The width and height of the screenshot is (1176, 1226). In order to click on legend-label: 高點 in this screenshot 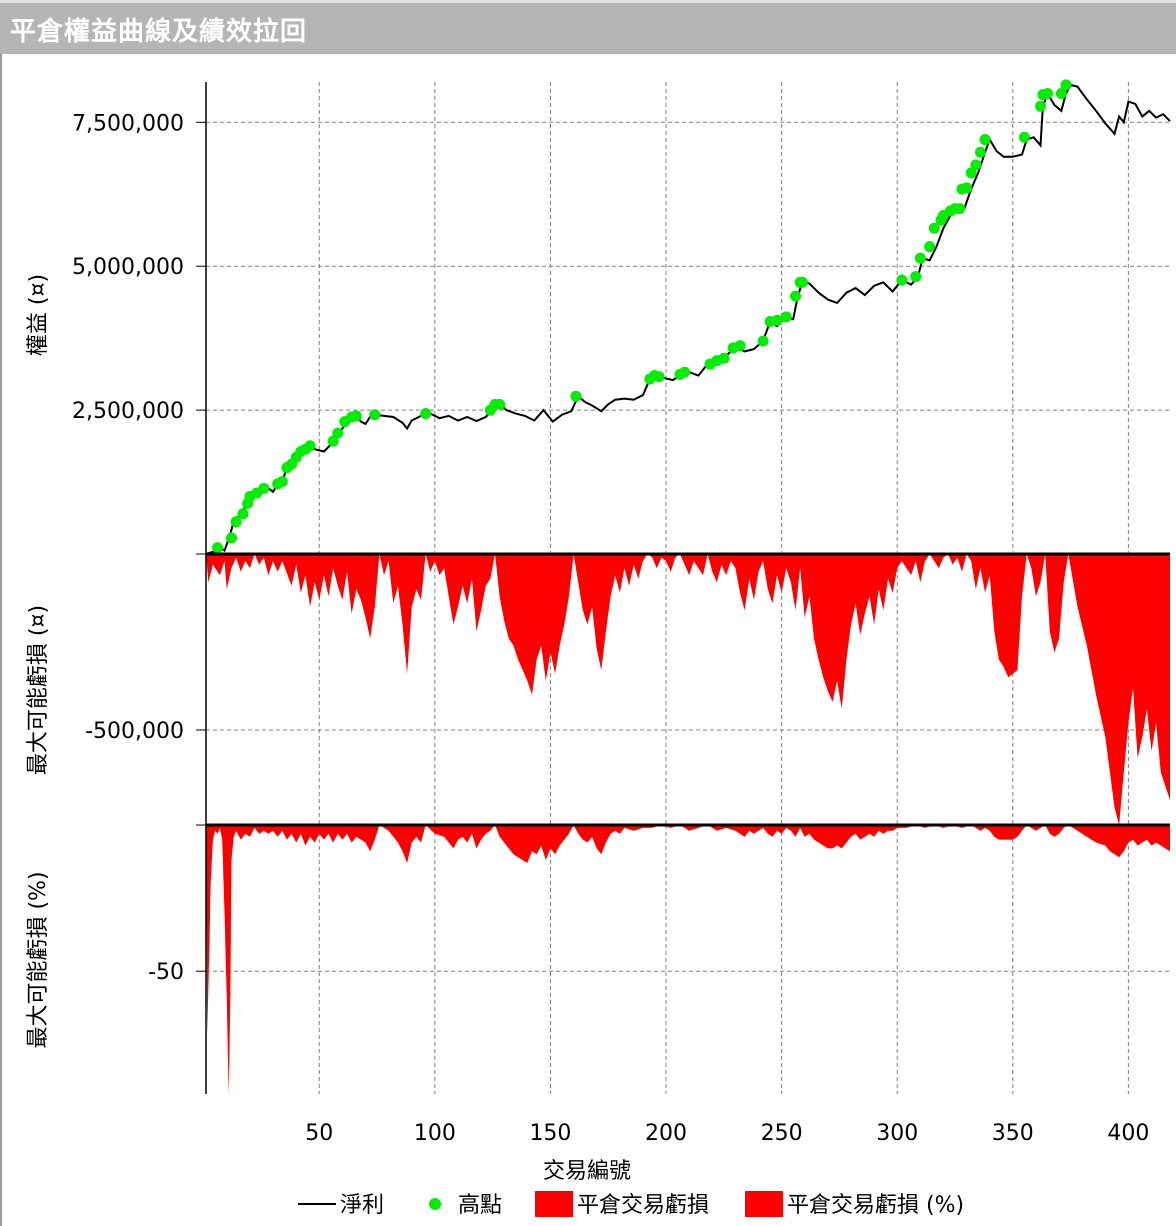, I will do `click(480, 1205)`.